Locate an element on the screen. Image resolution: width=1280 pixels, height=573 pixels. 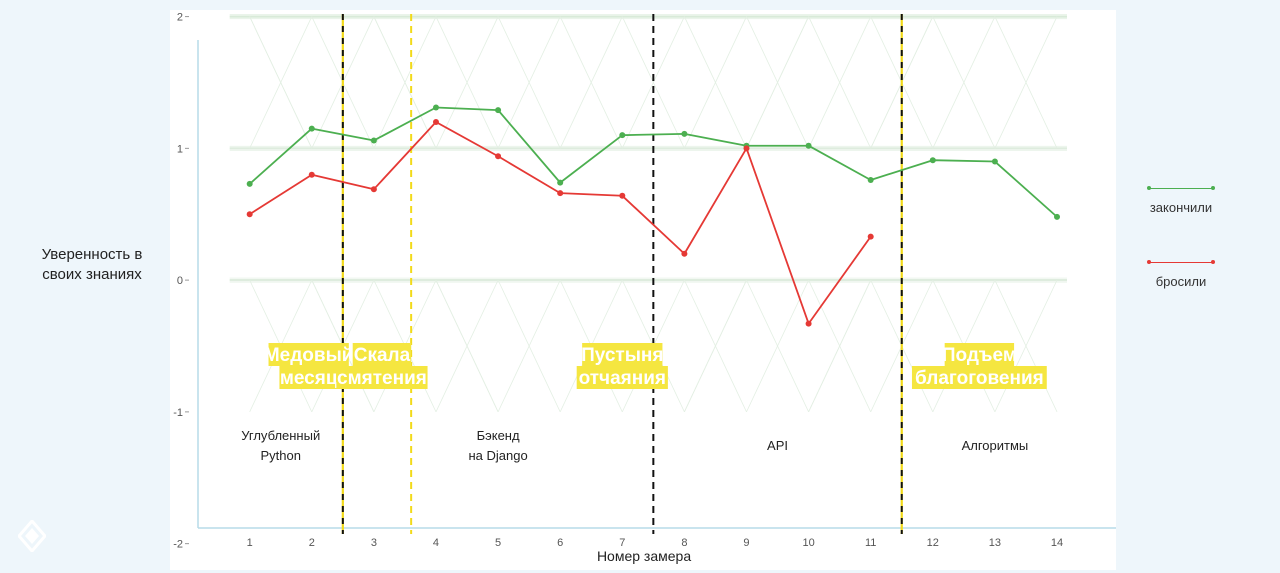
x-tick-label: 14 is located at coordinates (1057, 543).